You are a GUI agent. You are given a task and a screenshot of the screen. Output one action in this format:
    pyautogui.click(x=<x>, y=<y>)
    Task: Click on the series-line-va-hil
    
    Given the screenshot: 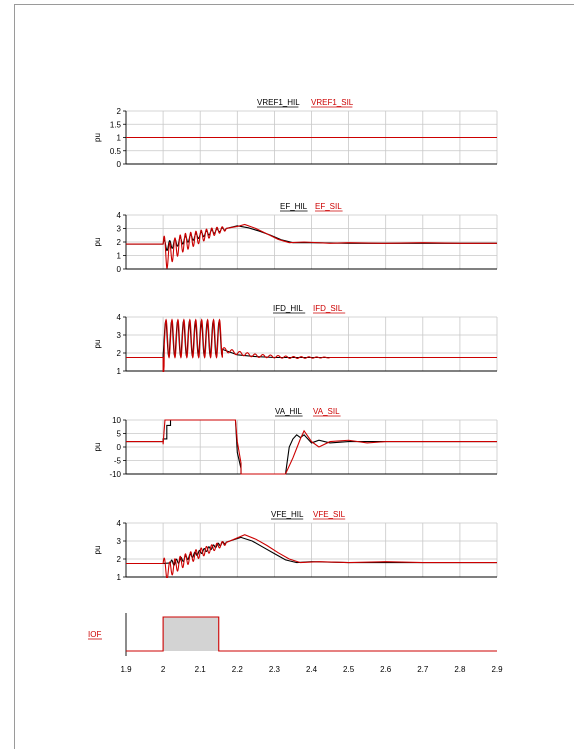 What is the action you would take?
    pyautogui.click(x=311, y=447)
    